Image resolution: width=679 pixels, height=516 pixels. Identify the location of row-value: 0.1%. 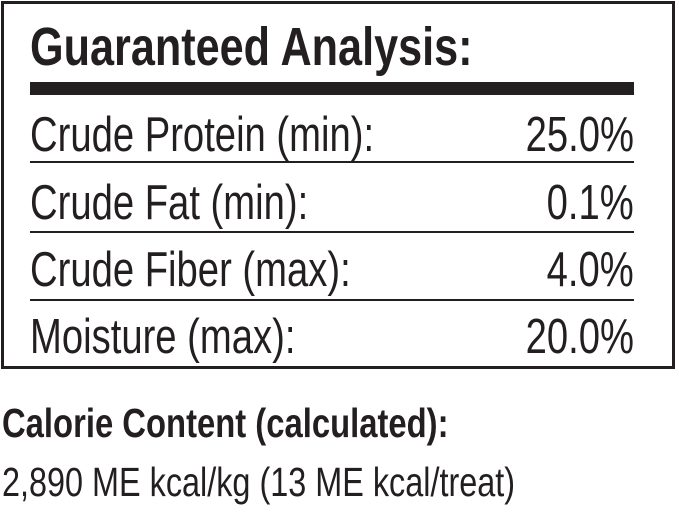
(590, 203).